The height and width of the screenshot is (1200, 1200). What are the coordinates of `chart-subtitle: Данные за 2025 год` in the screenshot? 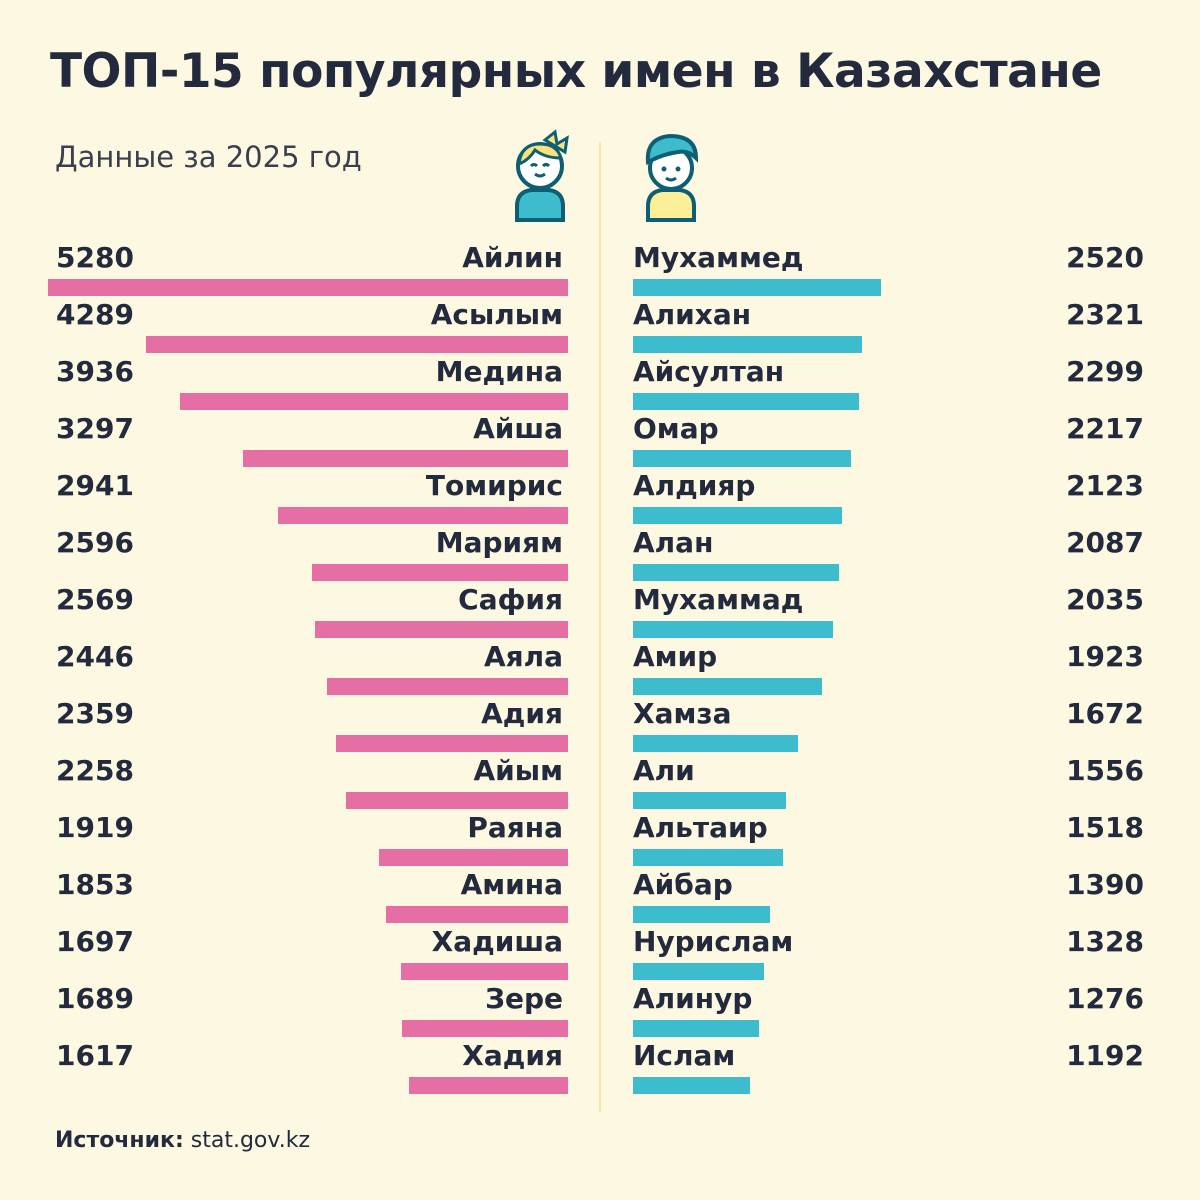 It's located at (208, 157).